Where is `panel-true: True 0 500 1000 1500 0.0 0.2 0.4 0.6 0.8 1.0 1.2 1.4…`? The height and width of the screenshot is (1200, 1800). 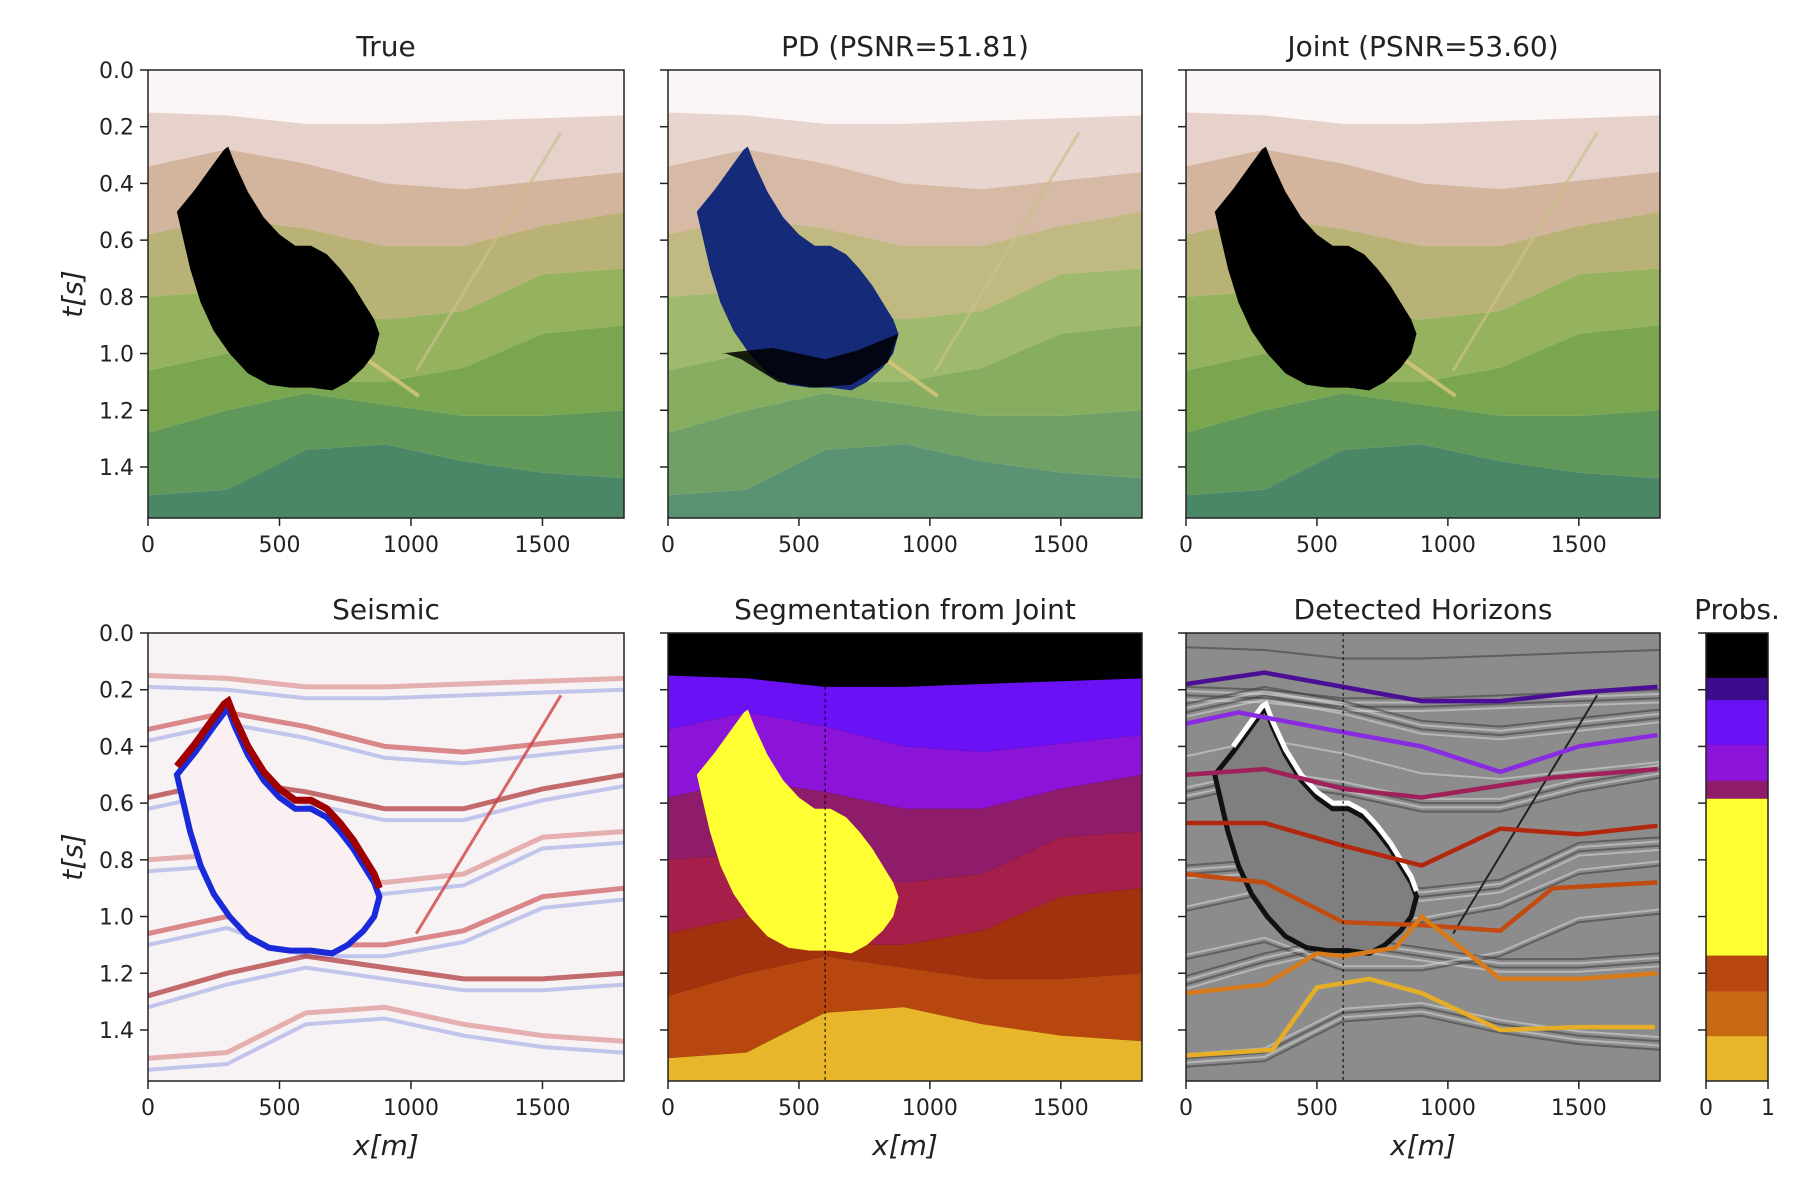 panel-true: True 0 500 1000 1500 0.0 0.2 0.4 0.6 0.8 1.0 1.2 1.4… is located at coordinates (340, 294).